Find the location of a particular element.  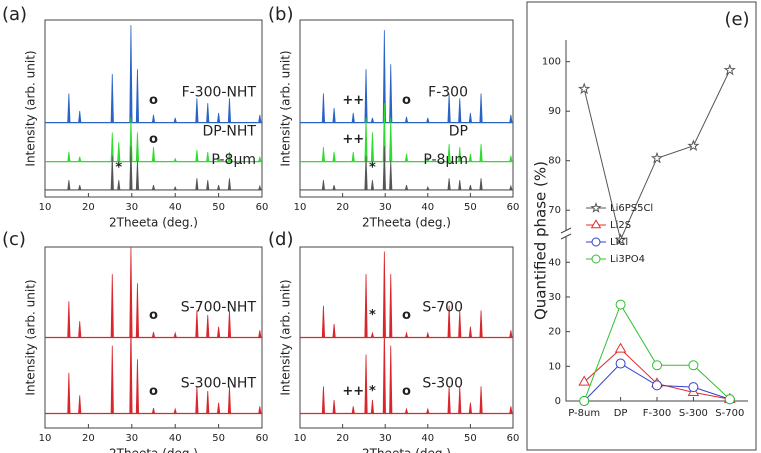

y-tick-label: 40 is located at coordinates (554, 262).